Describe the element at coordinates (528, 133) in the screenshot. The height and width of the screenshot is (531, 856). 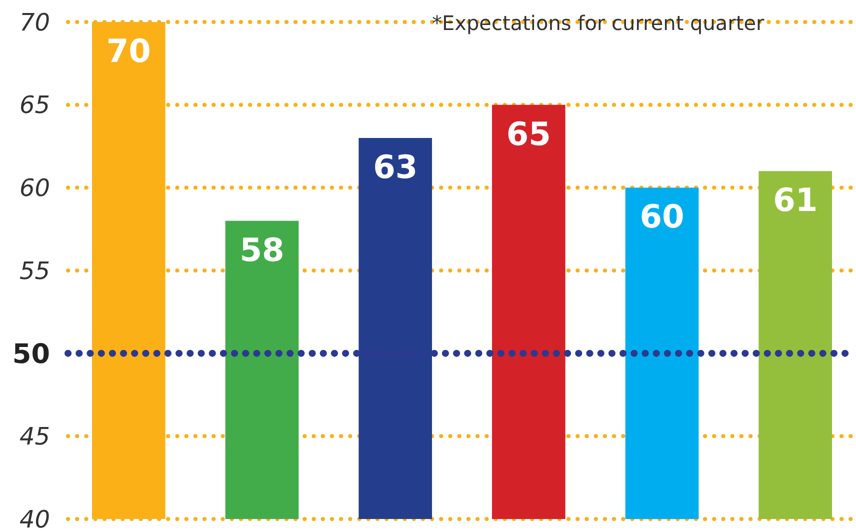
I see `data-label: 65` at that location.